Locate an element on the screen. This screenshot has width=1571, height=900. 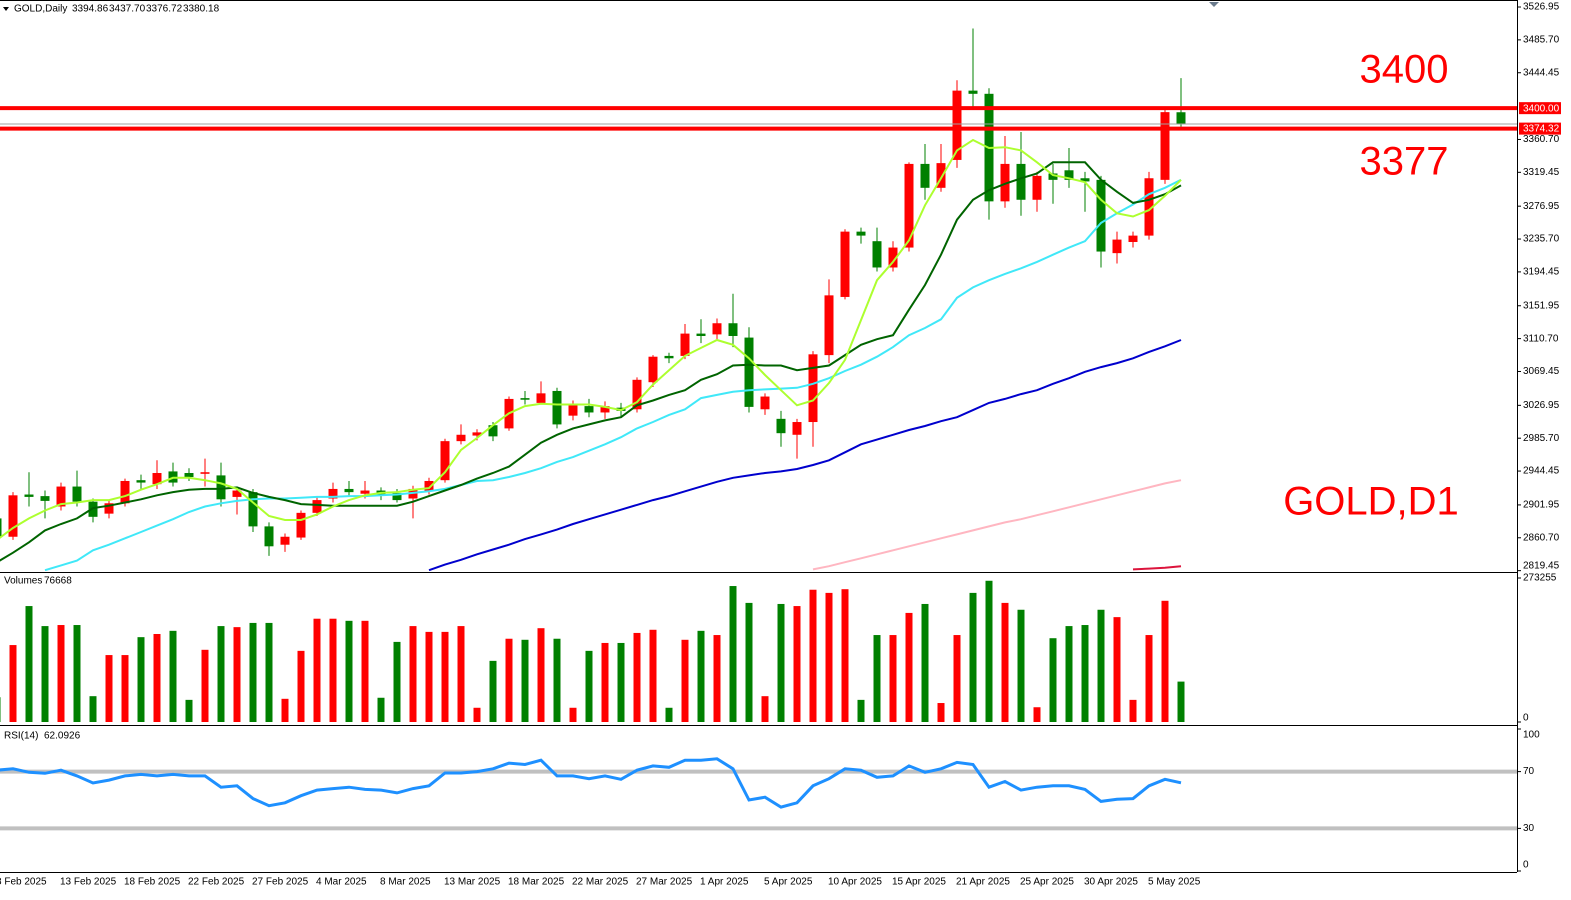
rsi-last: 62.0926 is located at coordinates (62, 736).